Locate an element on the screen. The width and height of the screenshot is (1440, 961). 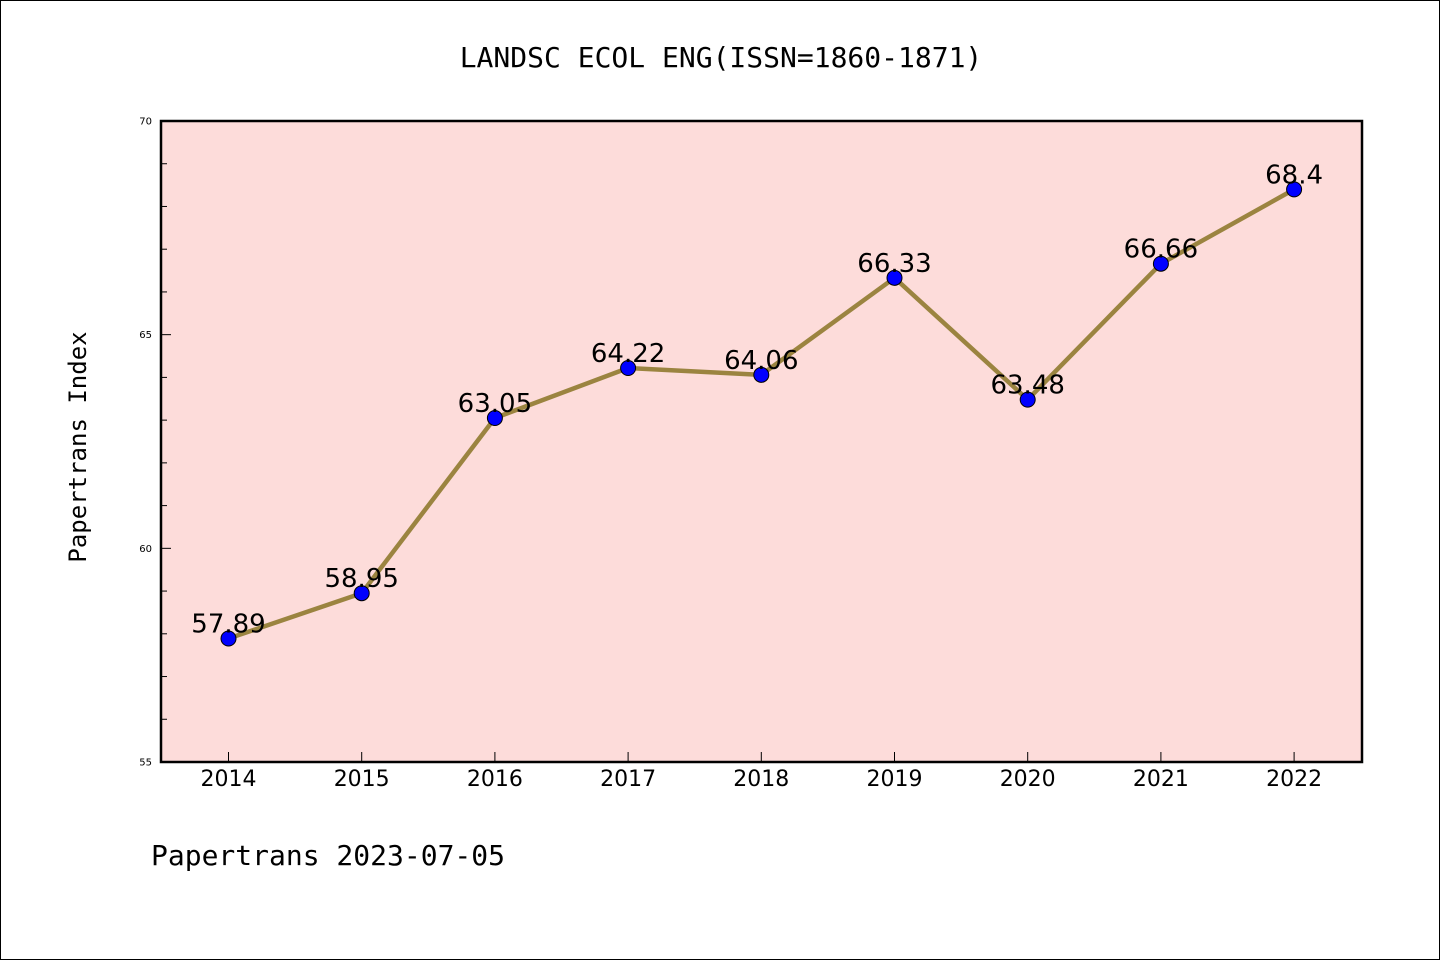
data-label: 66.33 is located at coordinates (894, 264).